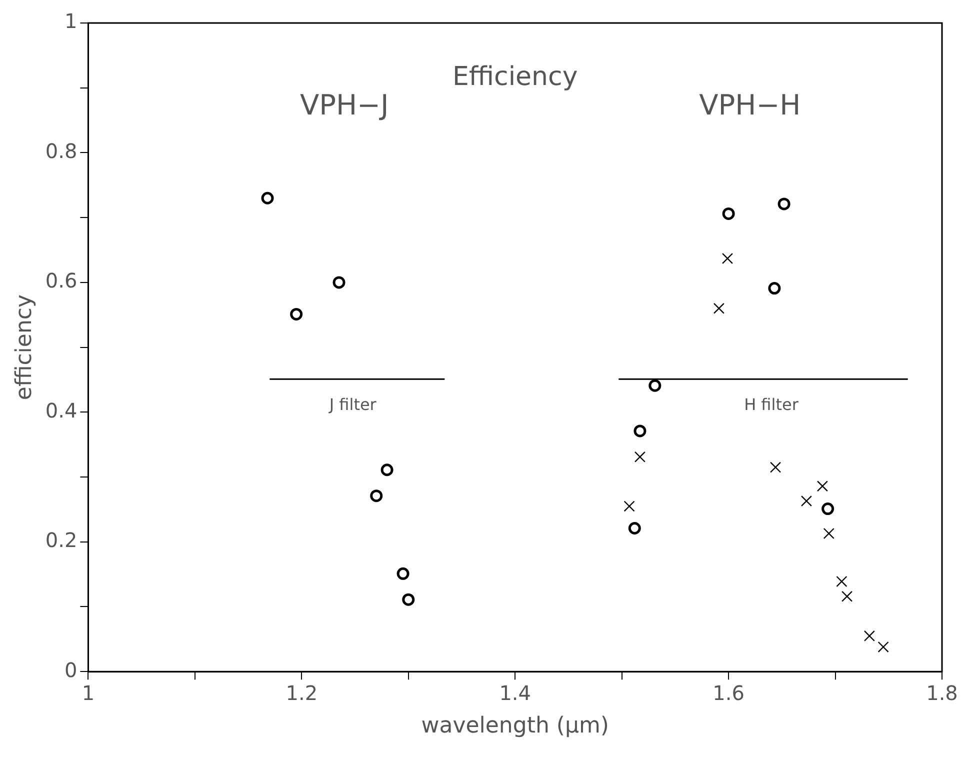  Describe the element at coordinates (344, 105) in the screenshot. I see `annotation: VPH−J` at that location.